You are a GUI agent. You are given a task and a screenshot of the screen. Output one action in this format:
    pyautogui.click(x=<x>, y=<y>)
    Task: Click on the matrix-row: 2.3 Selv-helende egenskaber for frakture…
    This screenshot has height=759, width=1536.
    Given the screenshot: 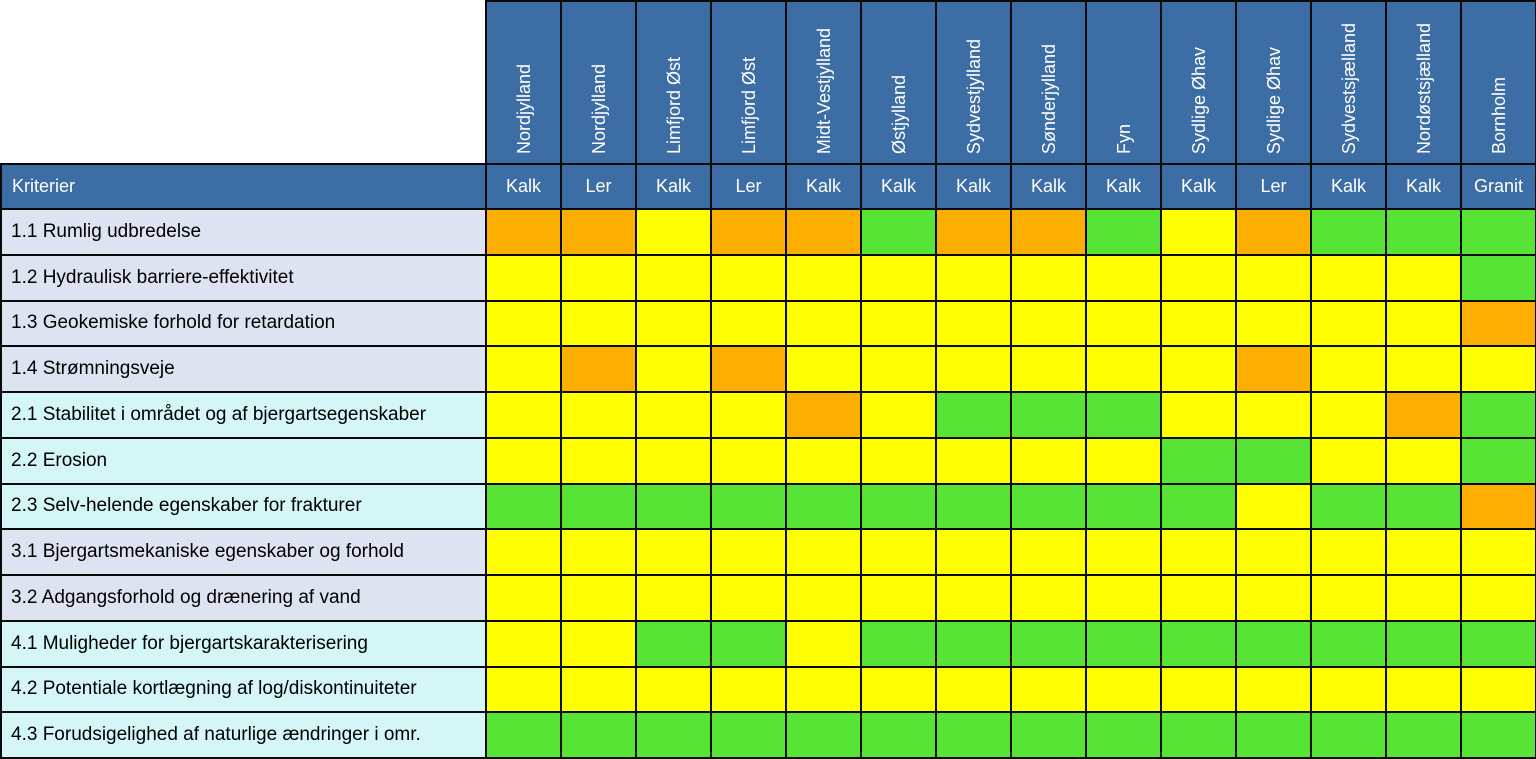 What is the action you would take?
    pyautogui.click(x=768, y=506)
    